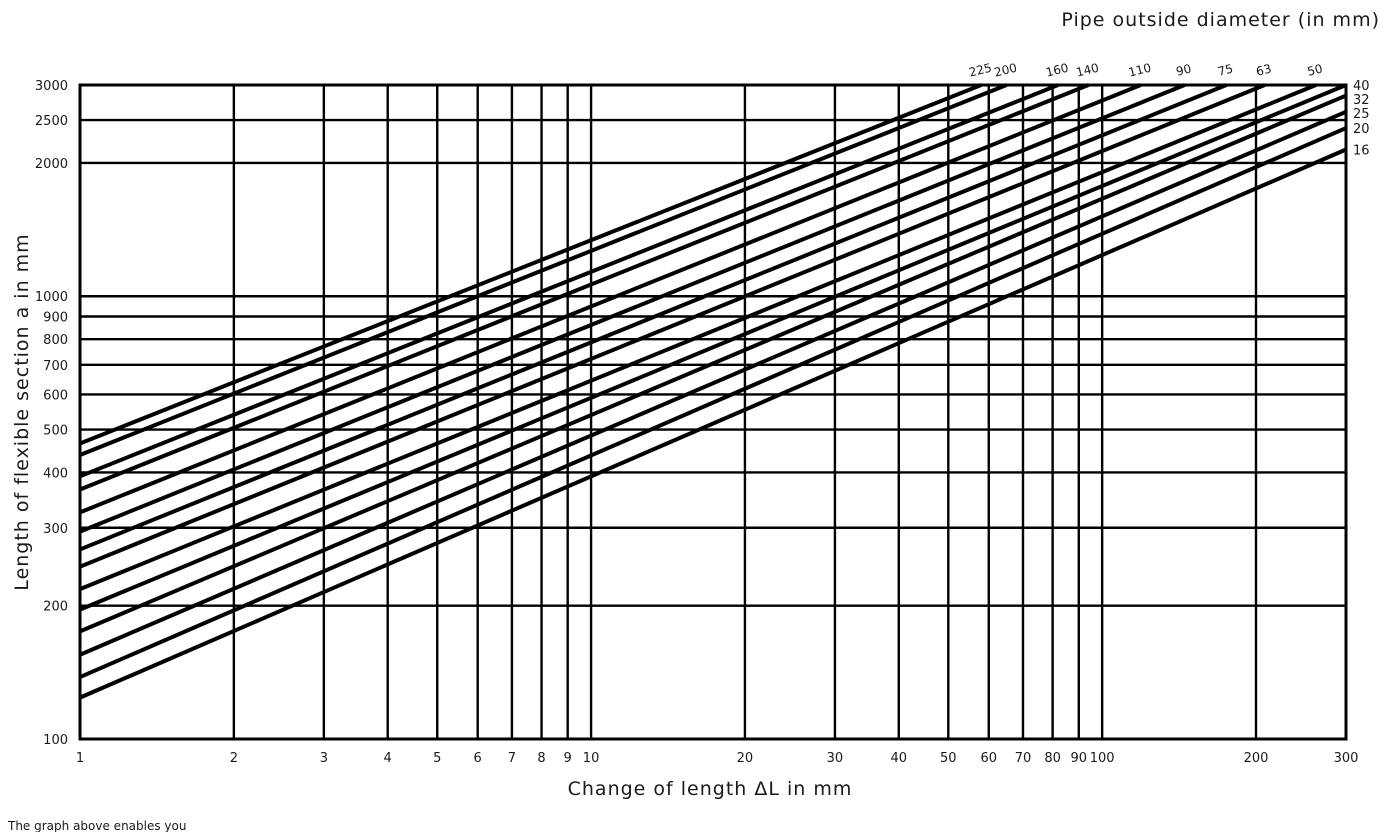 This screenshot has width=1399, height=832. What do you see at coordinates (512, 758) in the screenshot?
I see `x-tick-label: 7` at bounding box center [512, 758].